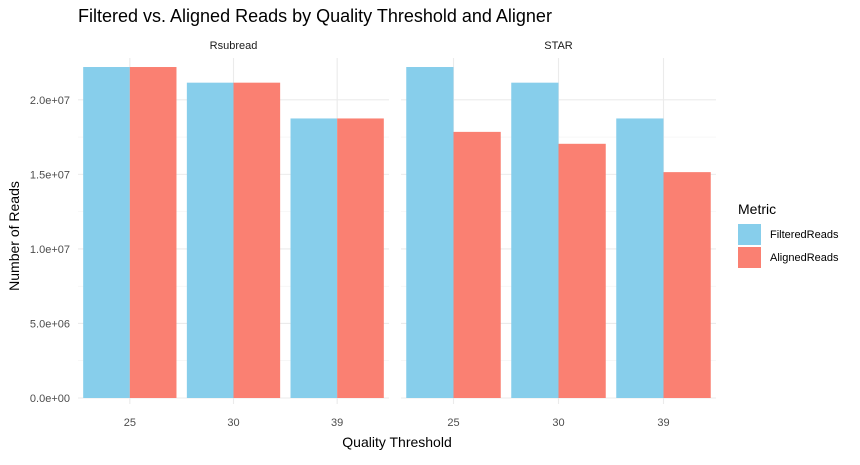 The width and height of the screenshot is (860, 465). I want to click on y-tick-label: 2.0e+07, so click(50, 101).